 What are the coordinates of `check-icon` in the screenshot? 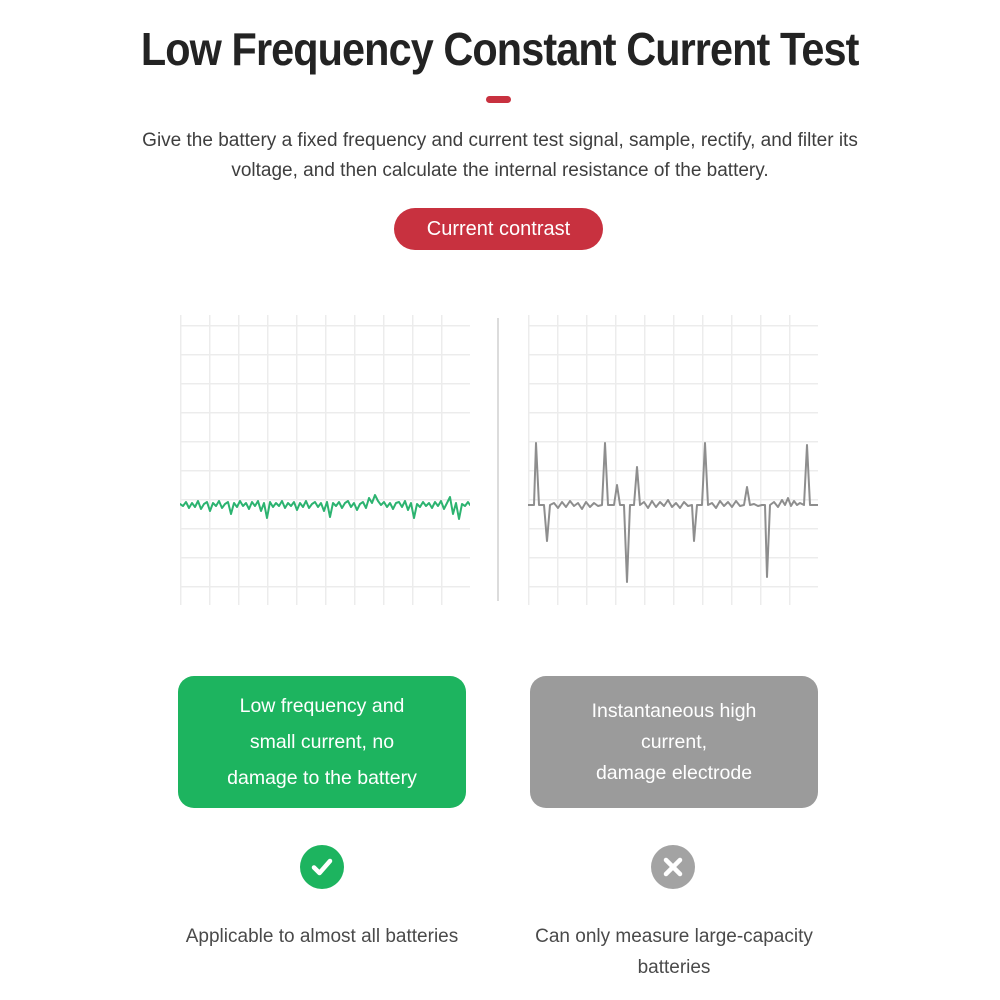 It's located at (322, 867).